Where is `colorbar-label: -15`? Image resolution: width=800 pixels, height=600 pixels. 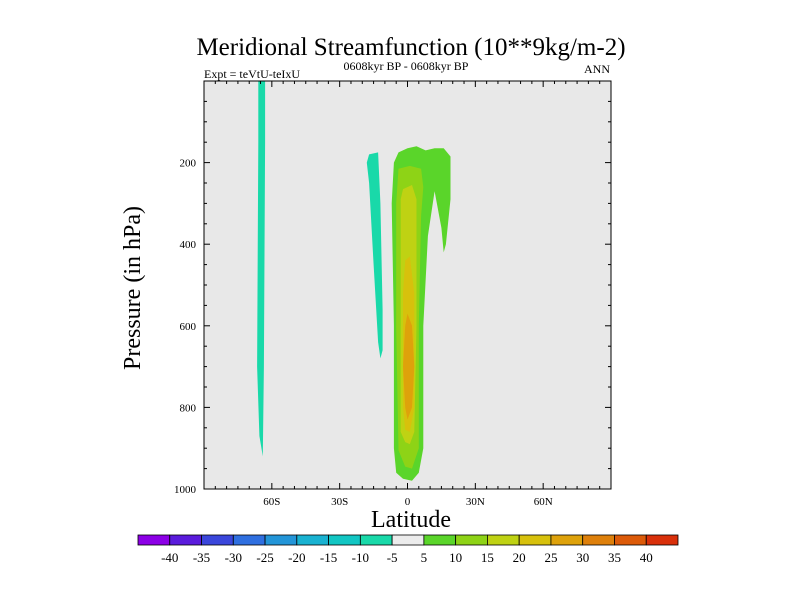 colorbar-label: -15 is located at coordinates (328, 557).